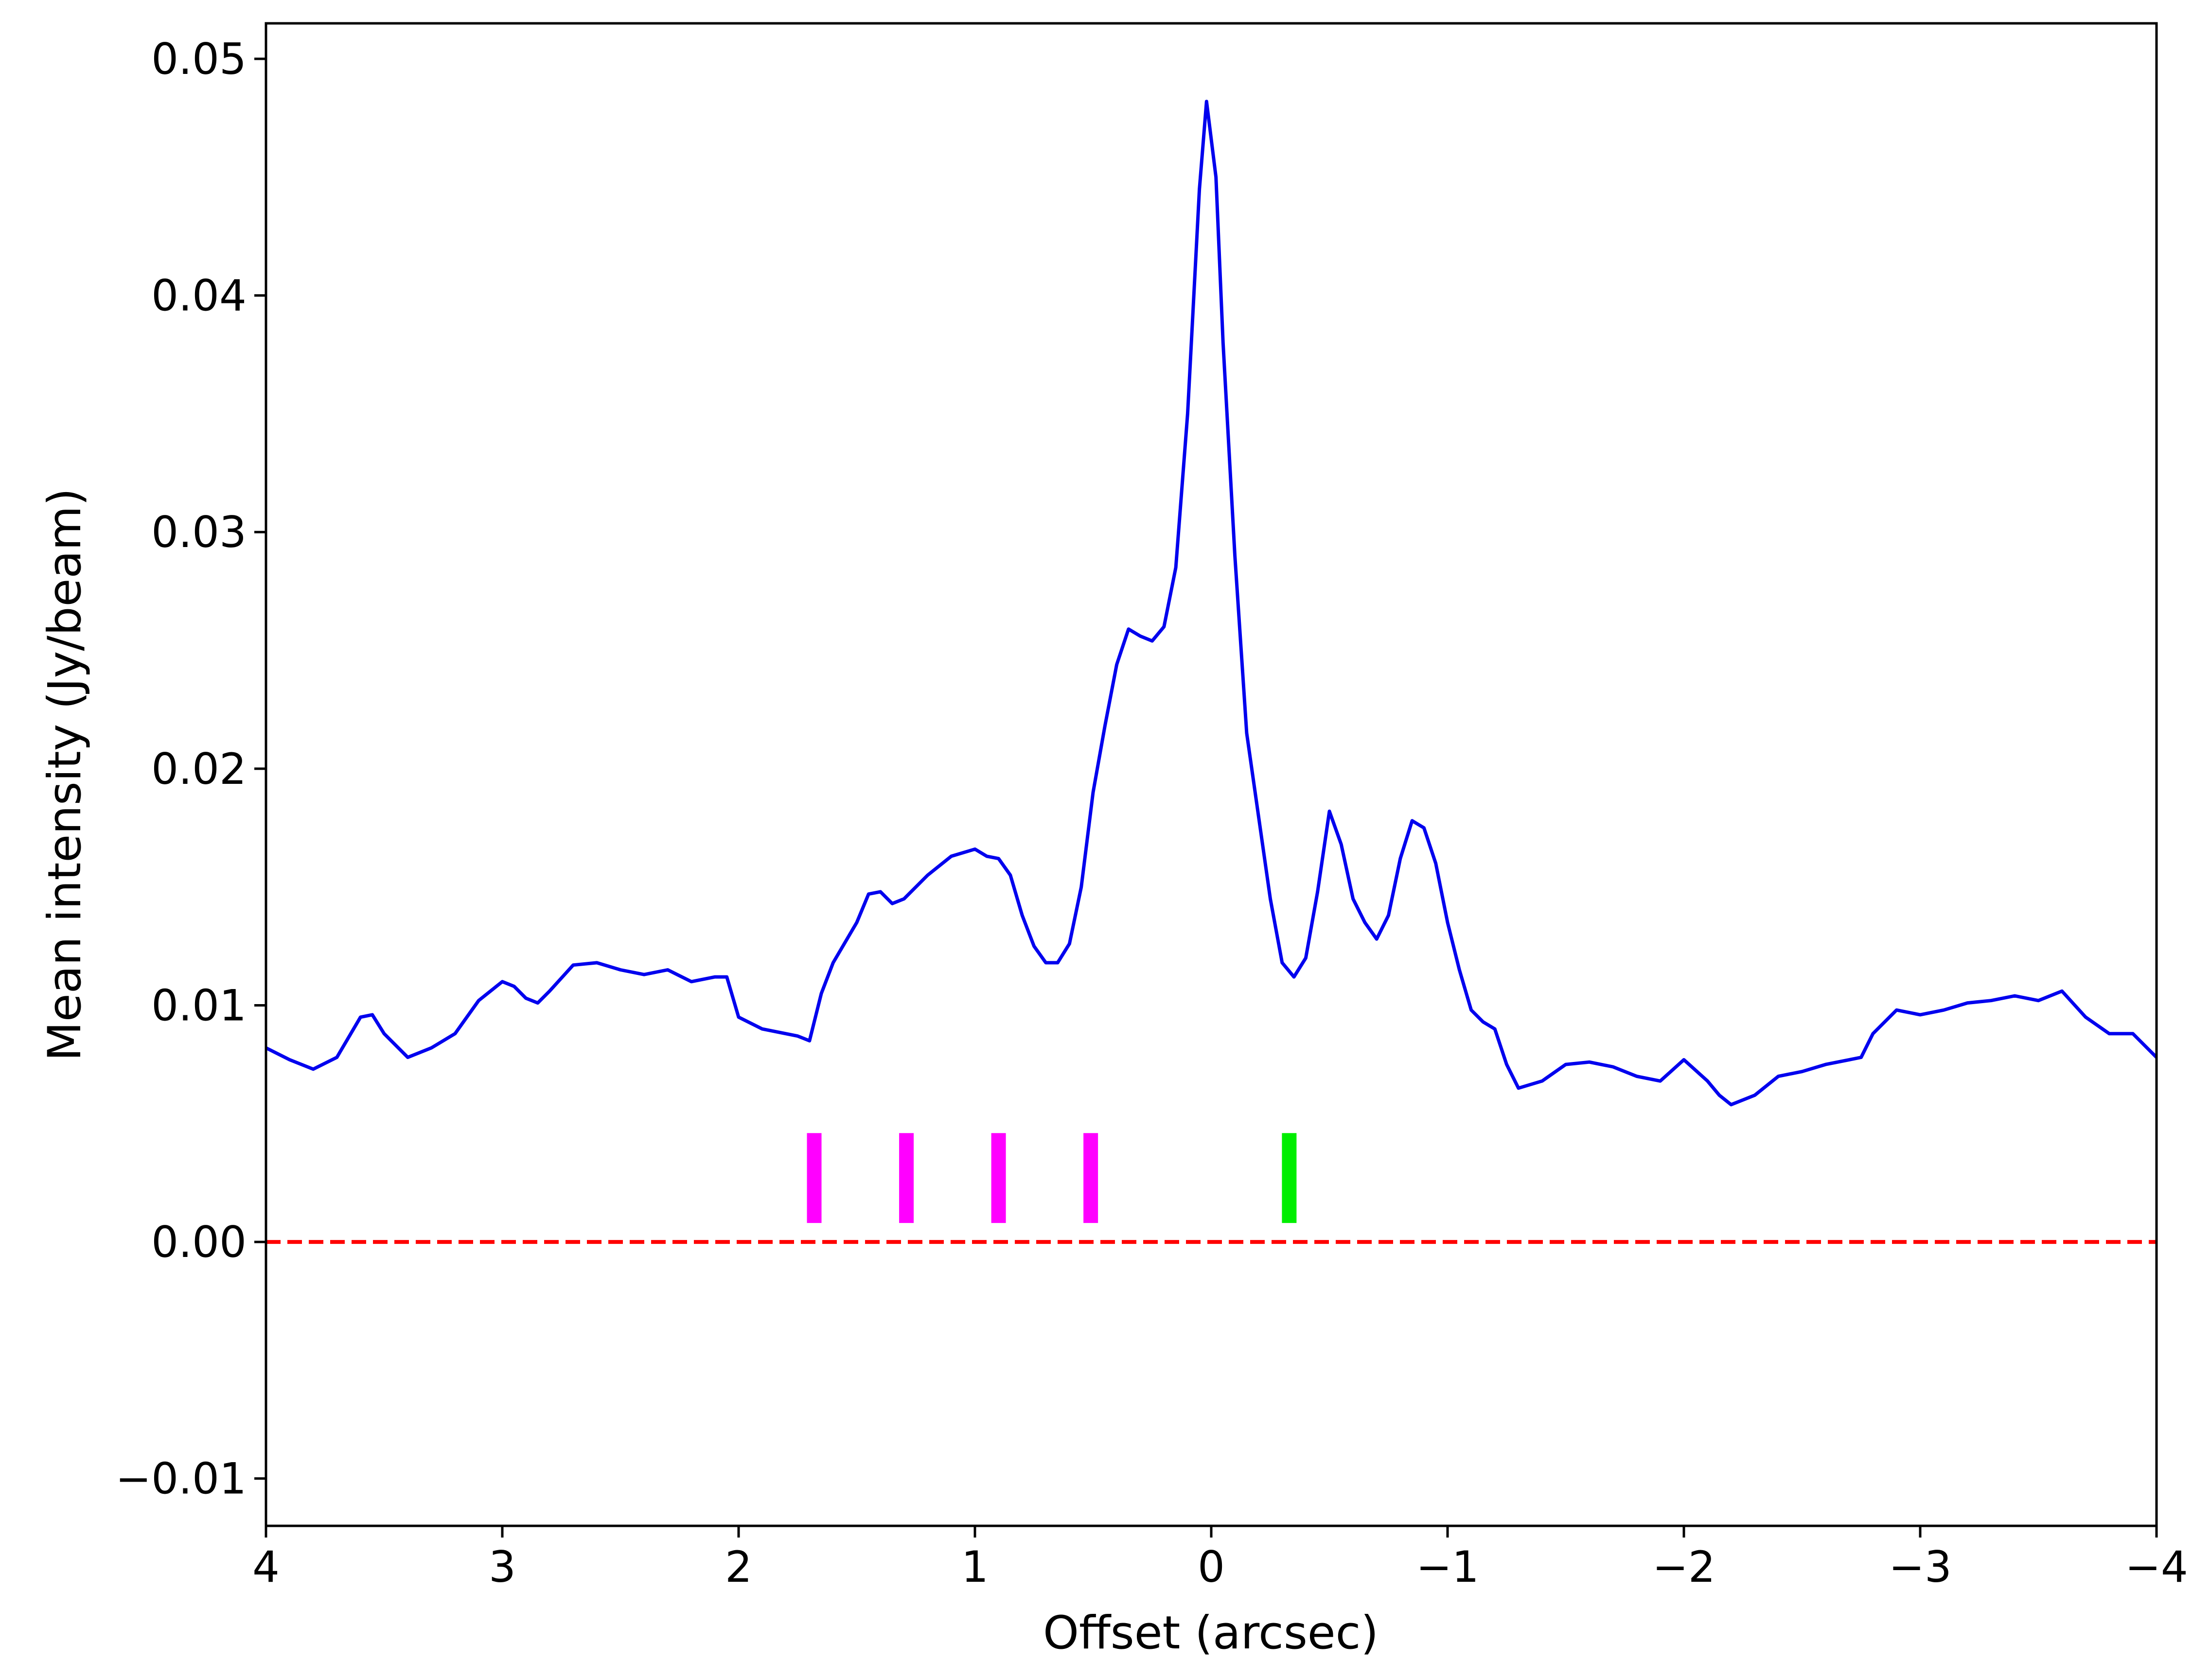 The image size is (2210, 1680). I want to click on x-tick-label: 3, so click(502, 1567).